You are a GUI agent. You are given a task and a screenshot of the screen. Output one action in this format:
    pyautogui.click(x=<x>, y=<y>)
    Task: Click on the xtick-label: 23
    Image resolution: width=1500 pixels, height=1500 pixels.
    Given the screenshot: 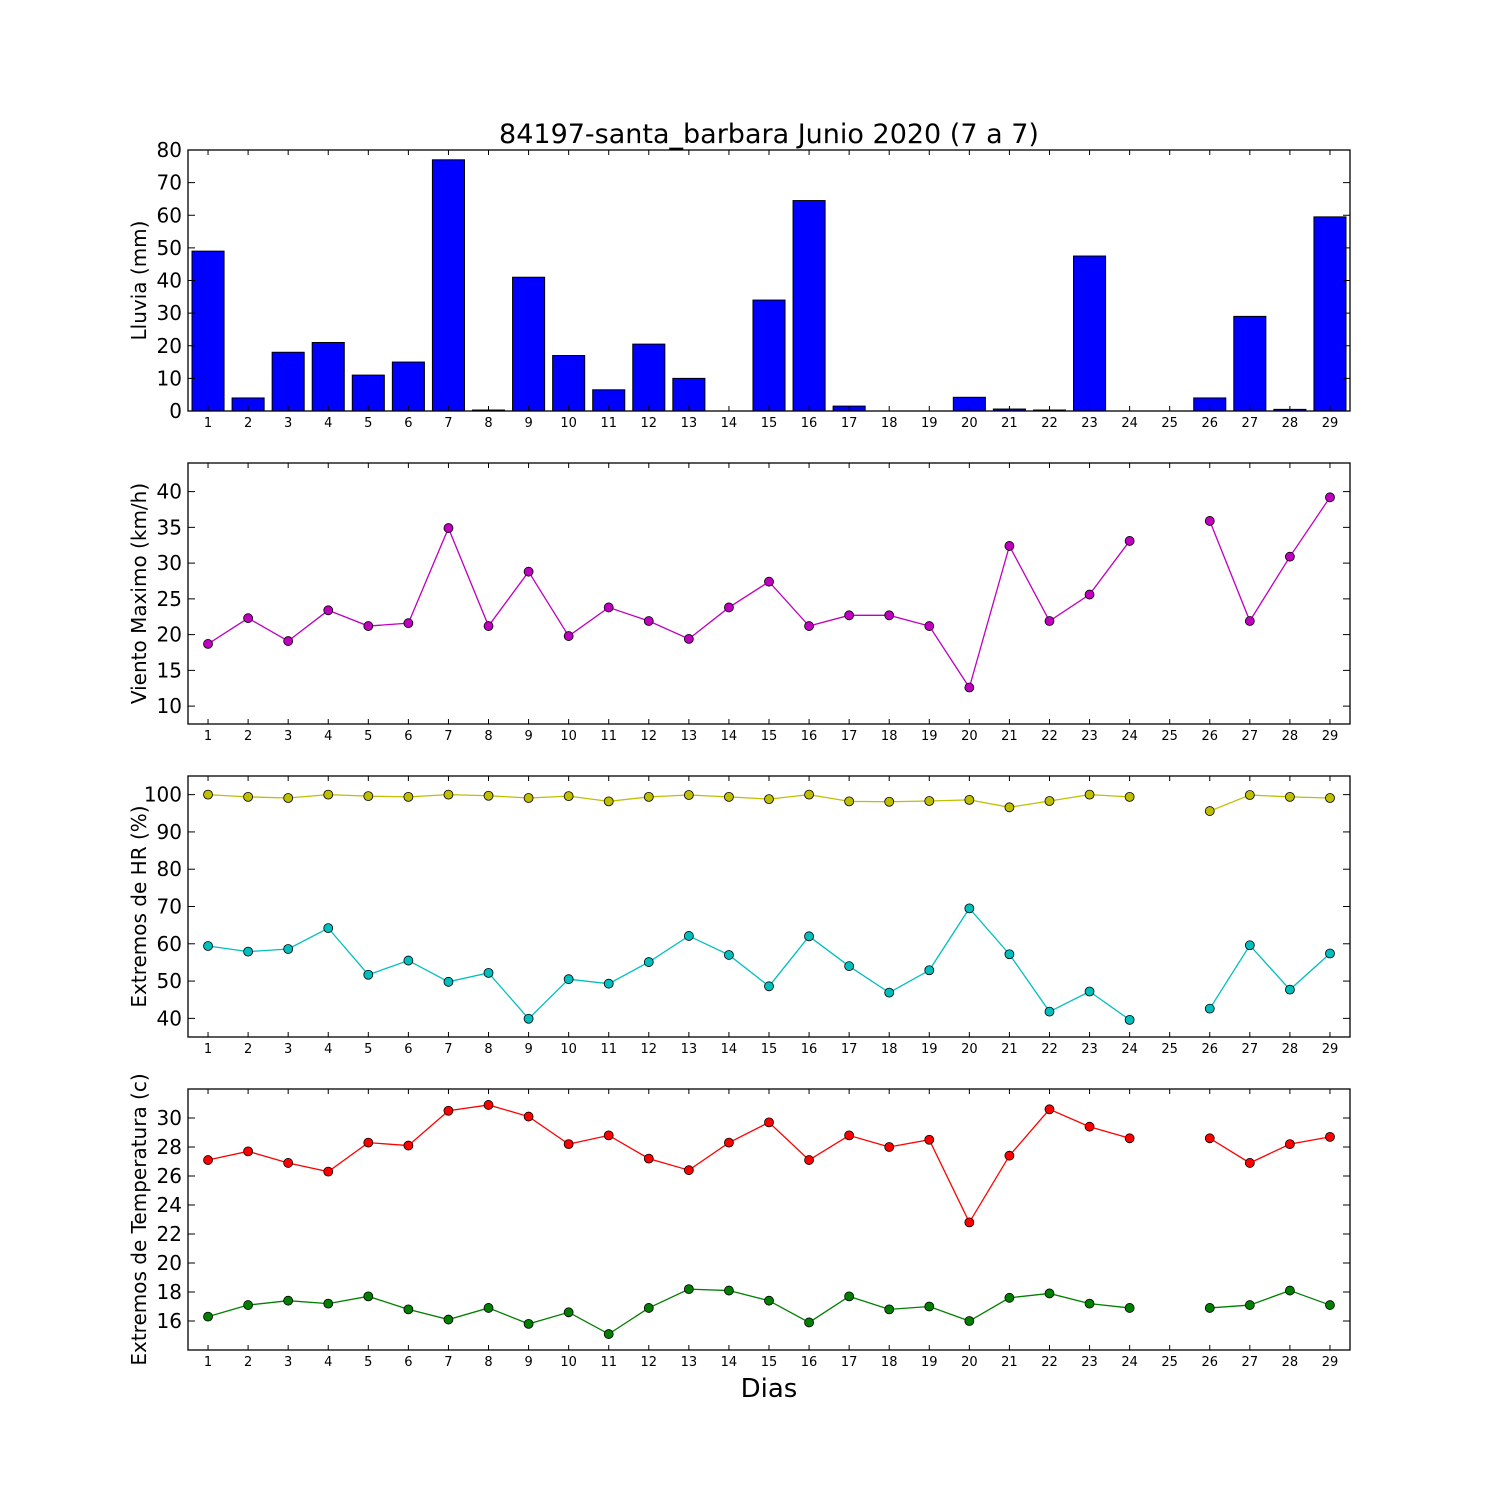 What is the action you would take?
    pyautogui.click(x=1089, y=736)
    